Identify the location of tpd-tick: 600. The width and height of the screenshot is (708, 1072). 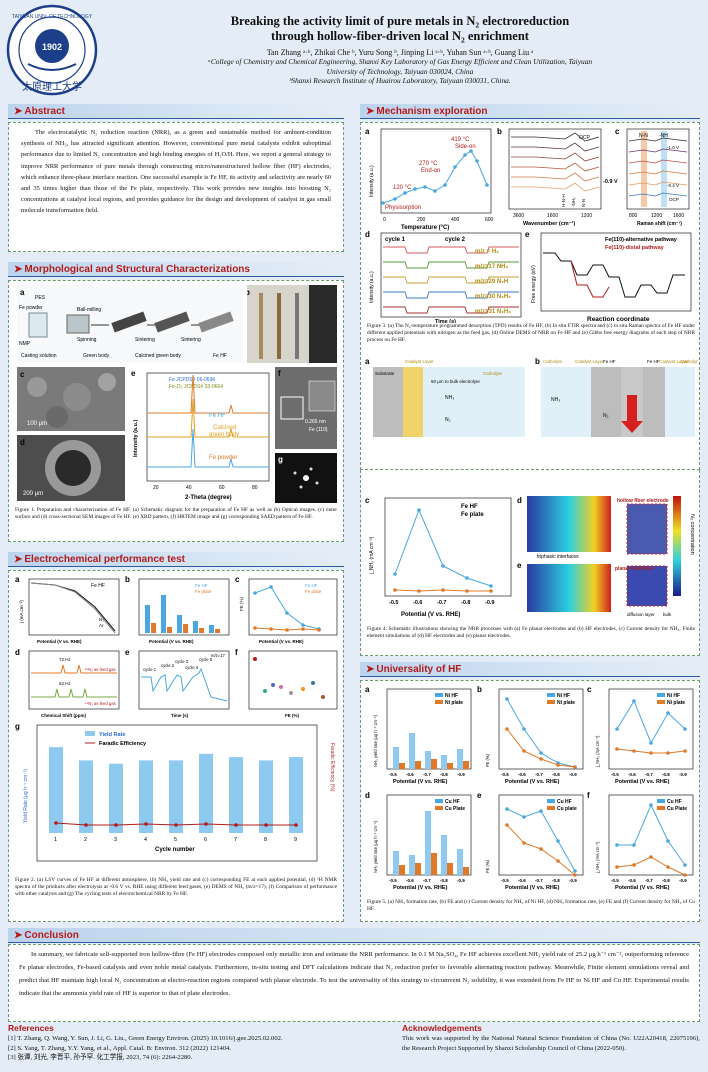
(489, 220).